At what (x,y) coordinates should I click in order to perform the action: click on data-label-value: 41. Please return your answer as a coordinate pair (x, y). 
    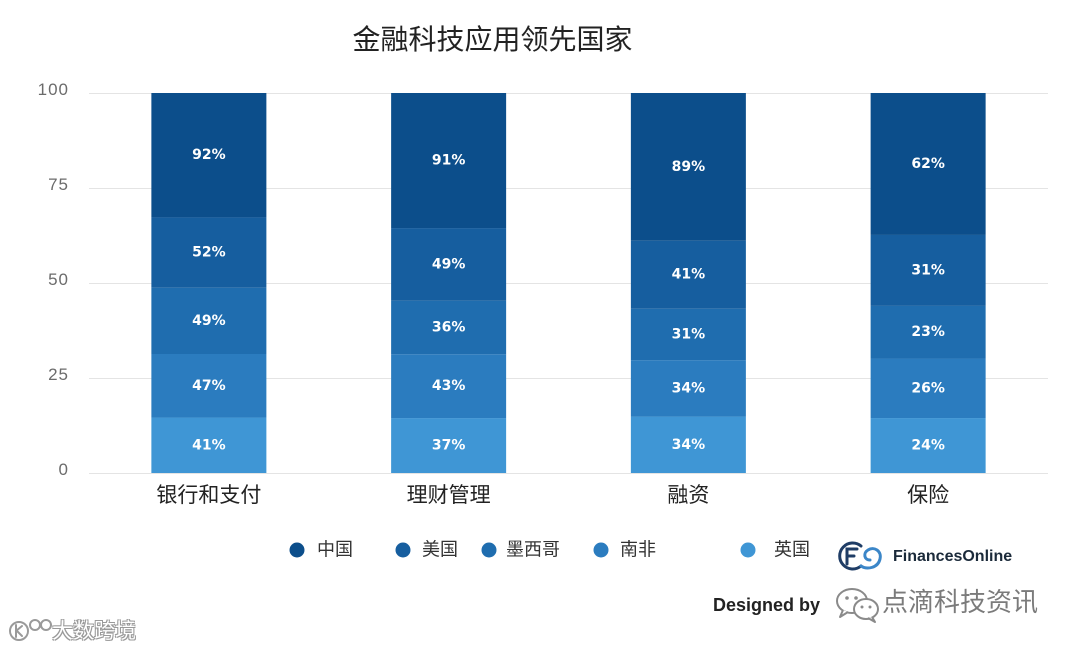
    Looking at the image, I should click on (681, 275).